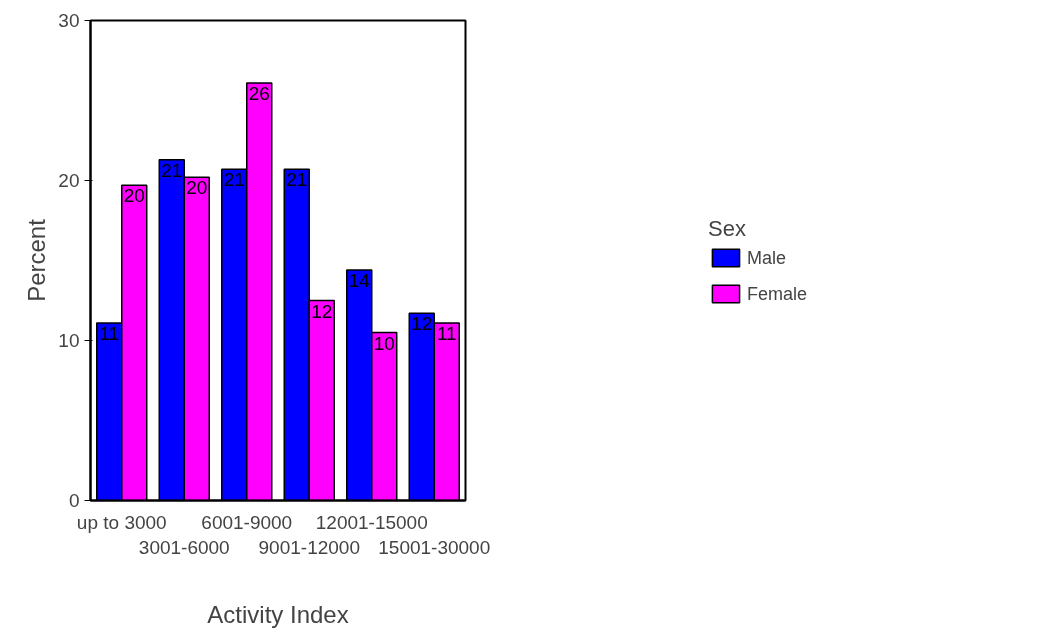 The width and height of the screenshot is (1056, 642). Describe the element at coordinates (37, 260) in the screenshot. I see `y-axis-title: Percent` at that location.